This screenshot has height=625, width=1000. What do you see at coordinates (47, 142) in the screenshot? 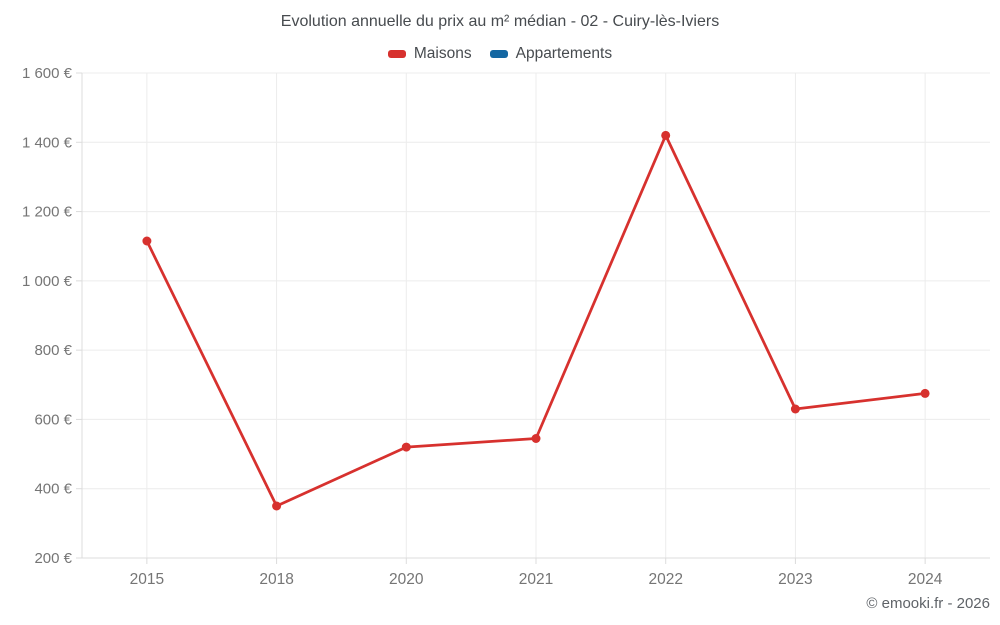
I see `y-axis-label: 1 400 €` at bounding box center [47, 142].